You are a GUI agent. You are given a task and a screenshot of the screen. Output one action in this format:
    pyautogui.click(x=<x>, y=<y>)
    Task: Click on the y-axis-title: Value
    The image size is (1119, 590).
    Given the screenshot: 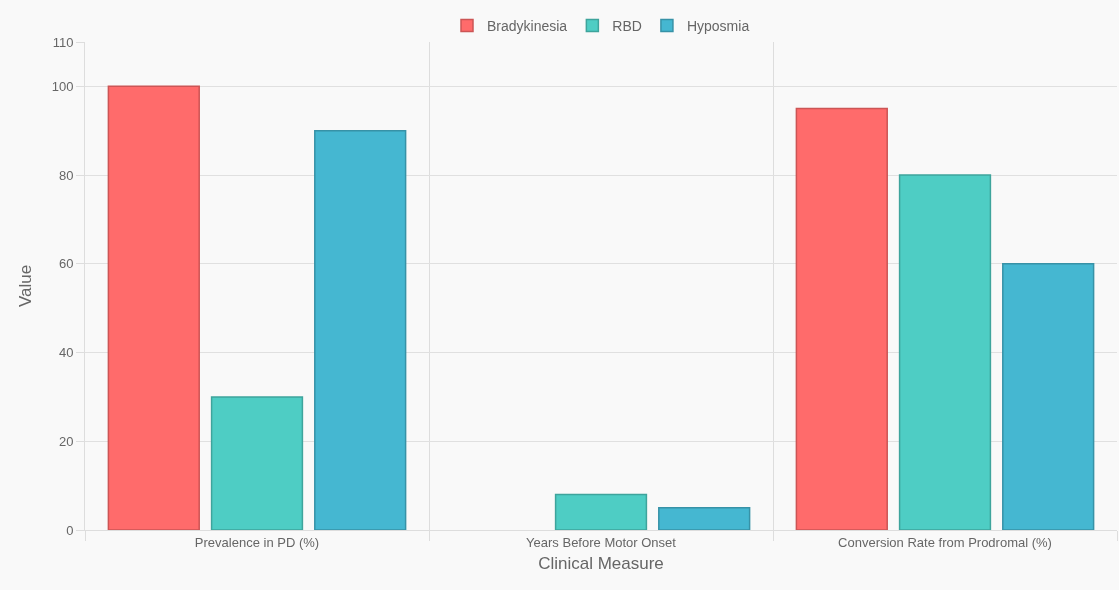 What is the action you would take?
    pyautogui.click(x=26, y=286)
    